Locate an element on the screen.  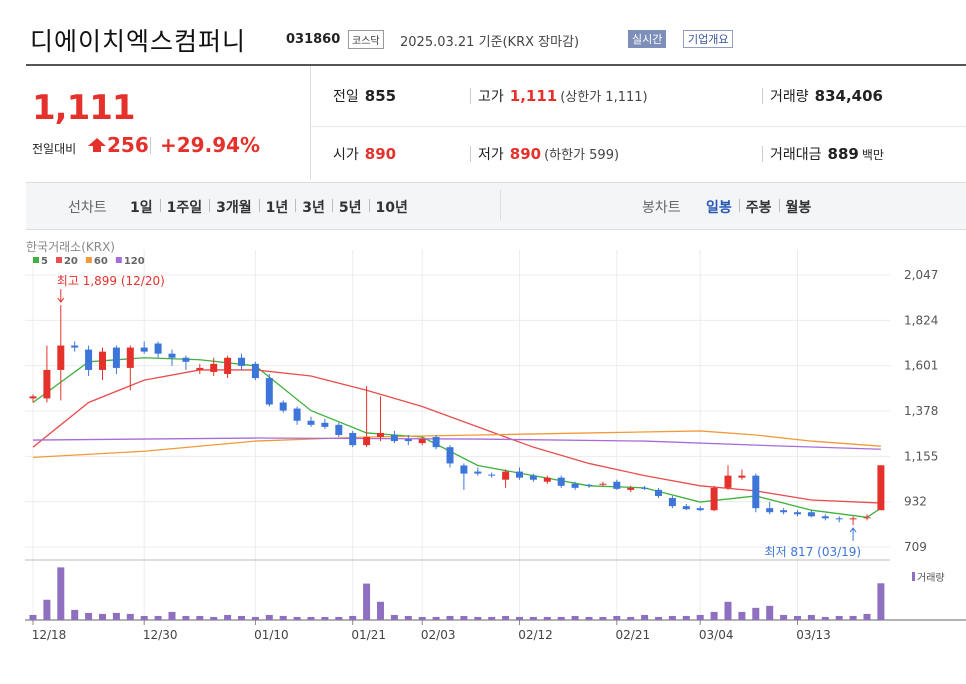
y-tick-label: 1,378 is located at coordinates (921, 411).